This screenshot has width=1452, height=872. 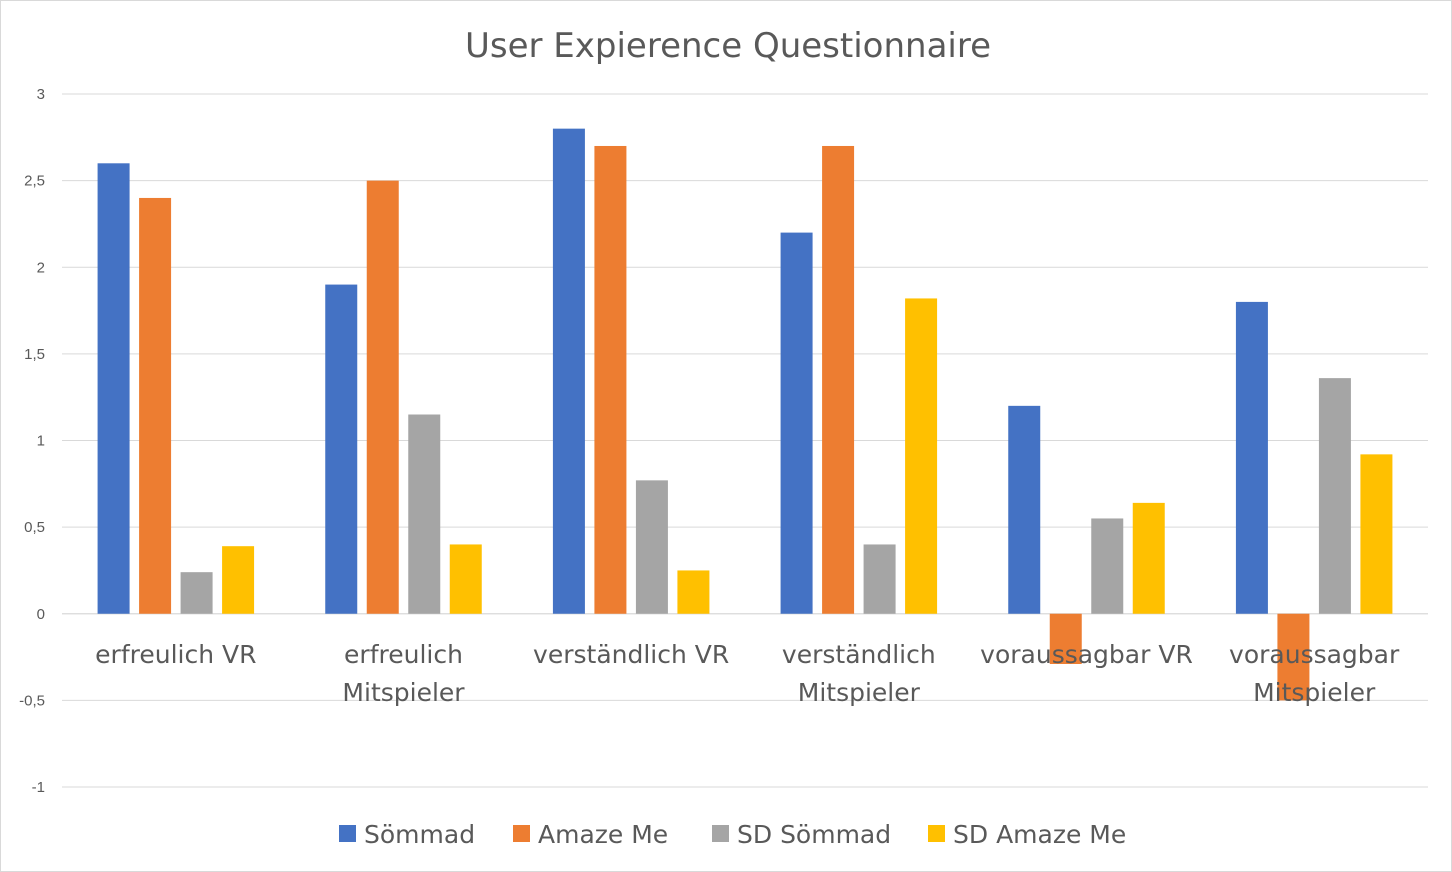 I want to click on y-tick-label: 0,5, so click(x=34, y=527).